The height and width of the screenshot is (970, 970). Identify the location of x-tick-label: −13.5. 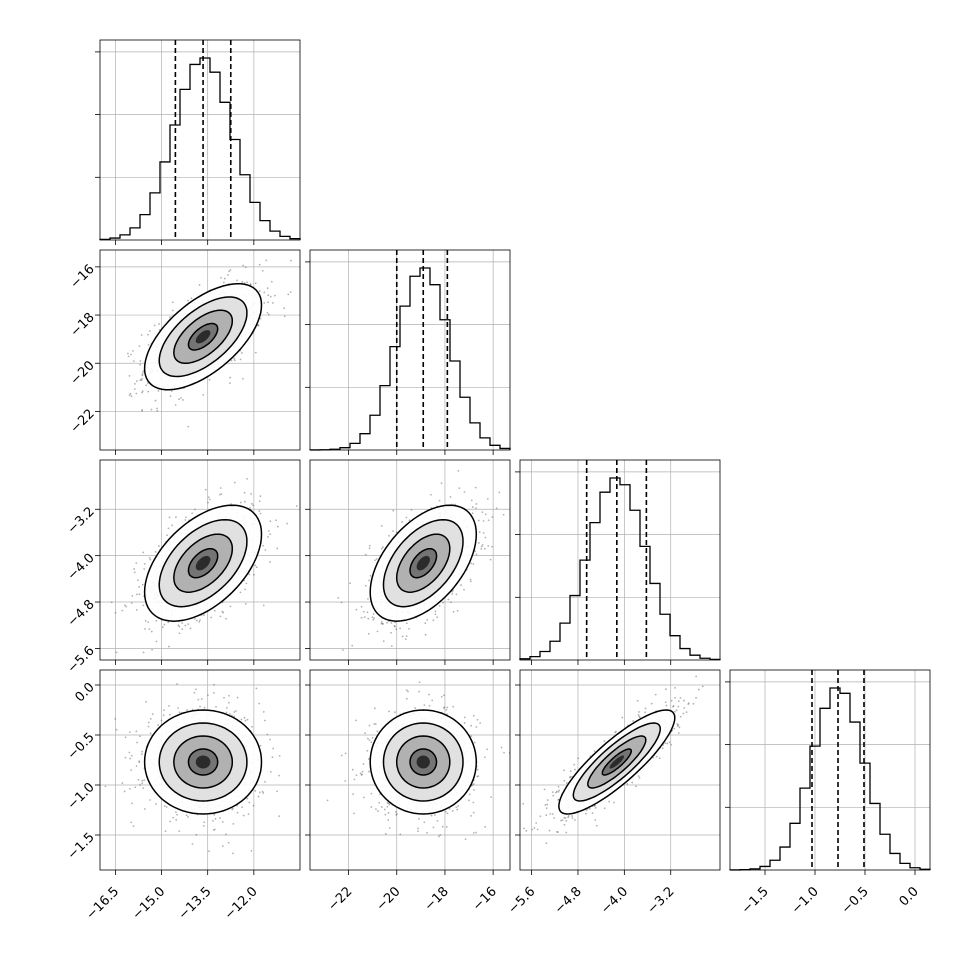
(195, 903).